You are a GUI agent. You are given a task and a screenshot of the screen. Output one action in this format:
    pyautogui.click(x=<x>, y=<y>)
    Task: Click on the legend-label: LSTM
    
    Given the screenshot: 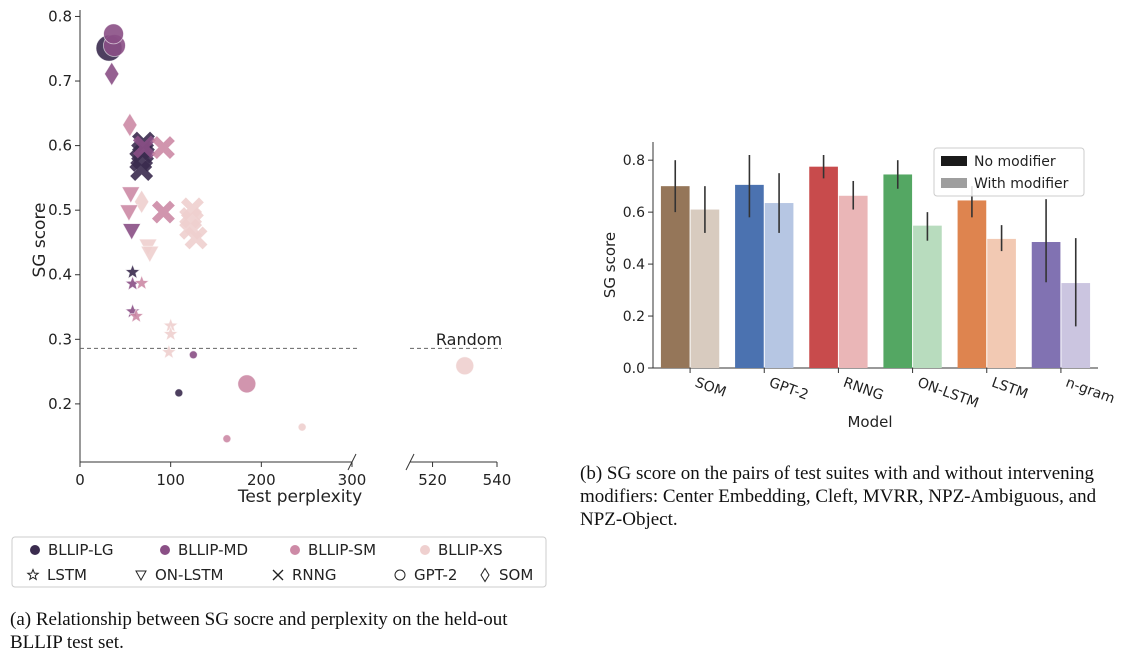 What is the action you would take?
    pyautogui.click(x=67, y=575)
    